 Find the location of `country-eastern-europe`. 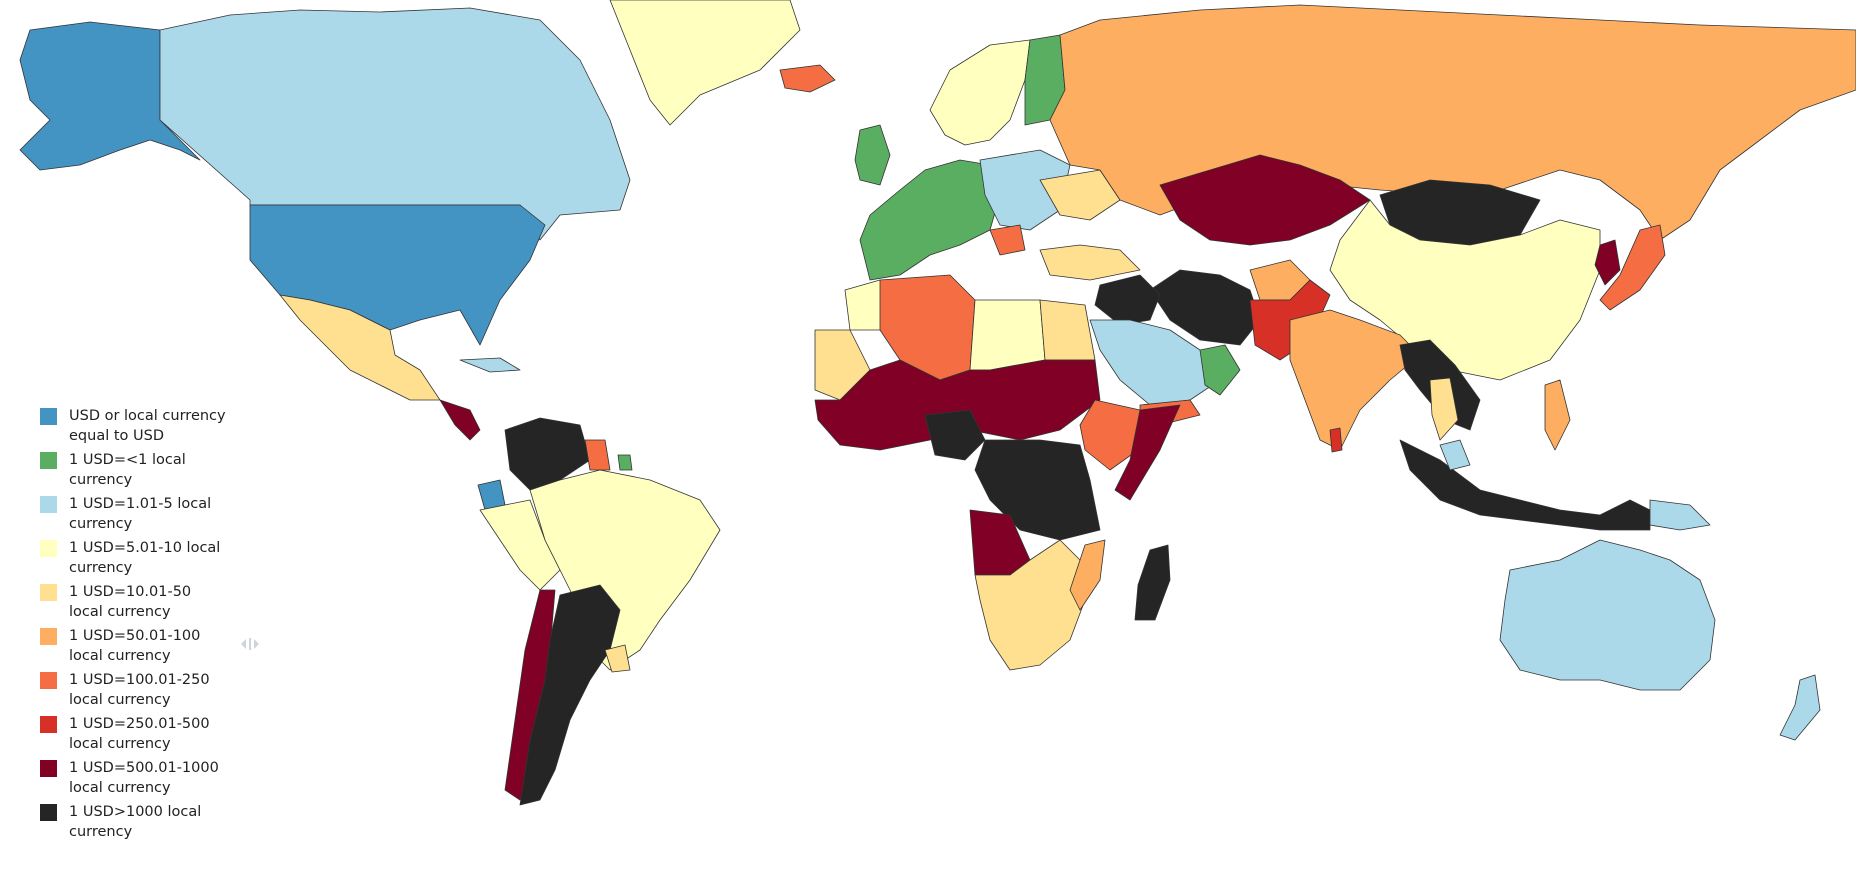

country-eastern-europe is located at coordinates (1025, 190).